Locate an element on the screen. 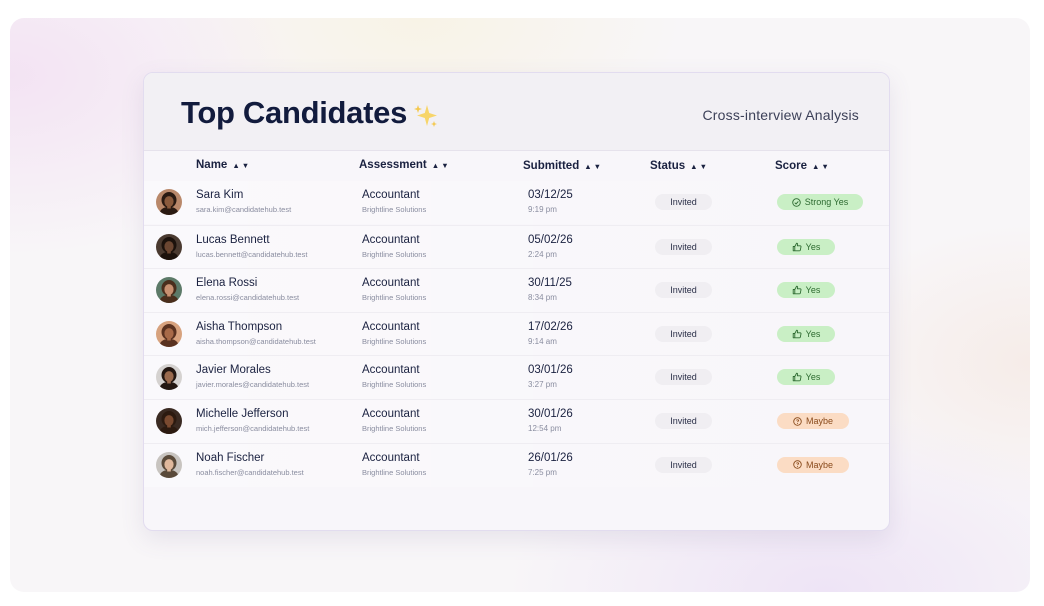 This screenshot has height=606, width=1044. candidate-name: Aisha Thompson is located at coordinates (239, 326).